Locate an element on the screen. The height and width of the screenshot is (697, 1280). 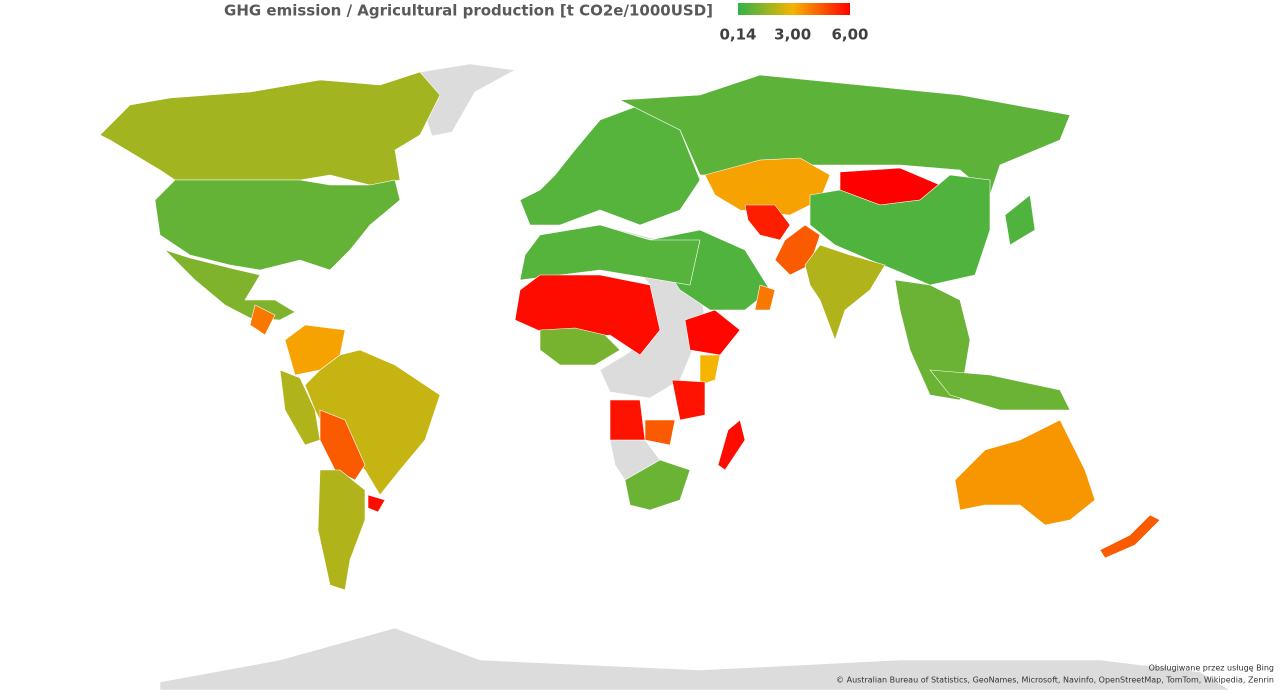
scale-tick-label: 6,00 is located at coordinates (849, 35).